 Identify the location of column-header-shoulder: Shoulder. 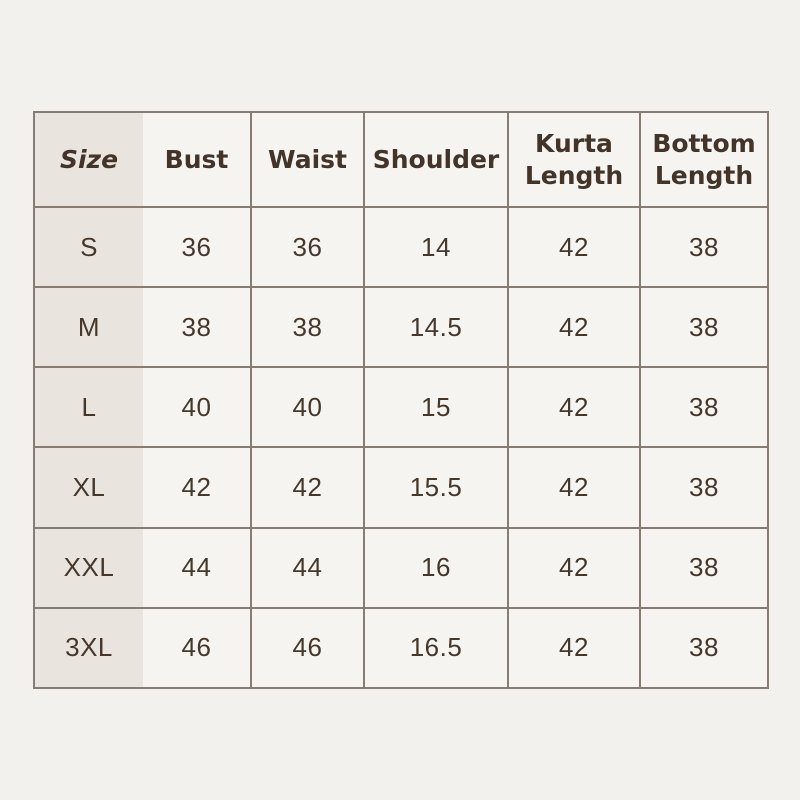
(436, 159).